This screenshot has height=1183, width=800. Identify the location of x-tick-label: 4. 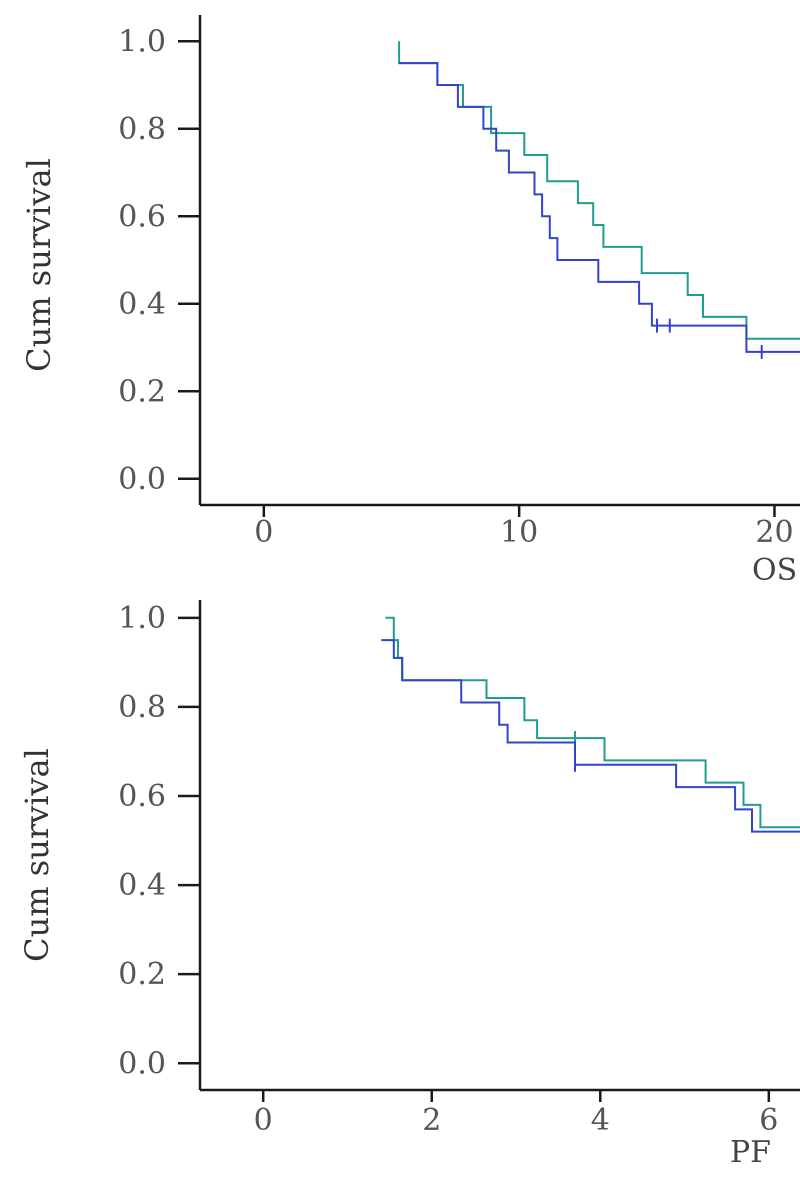
(600, 1120).